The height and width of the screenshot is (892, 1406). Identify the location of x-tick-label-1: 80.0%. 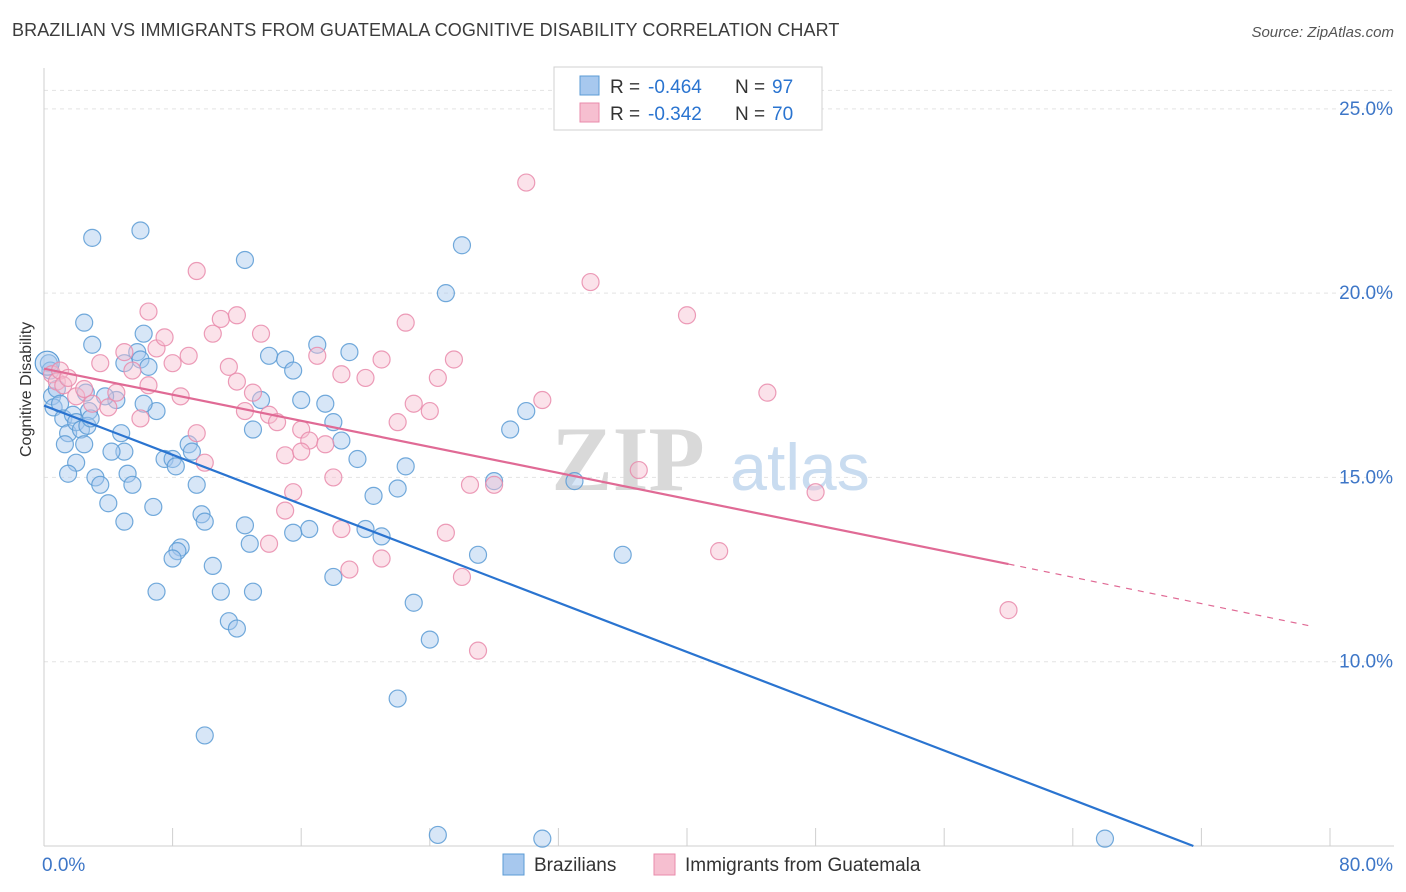
(1366, 865).